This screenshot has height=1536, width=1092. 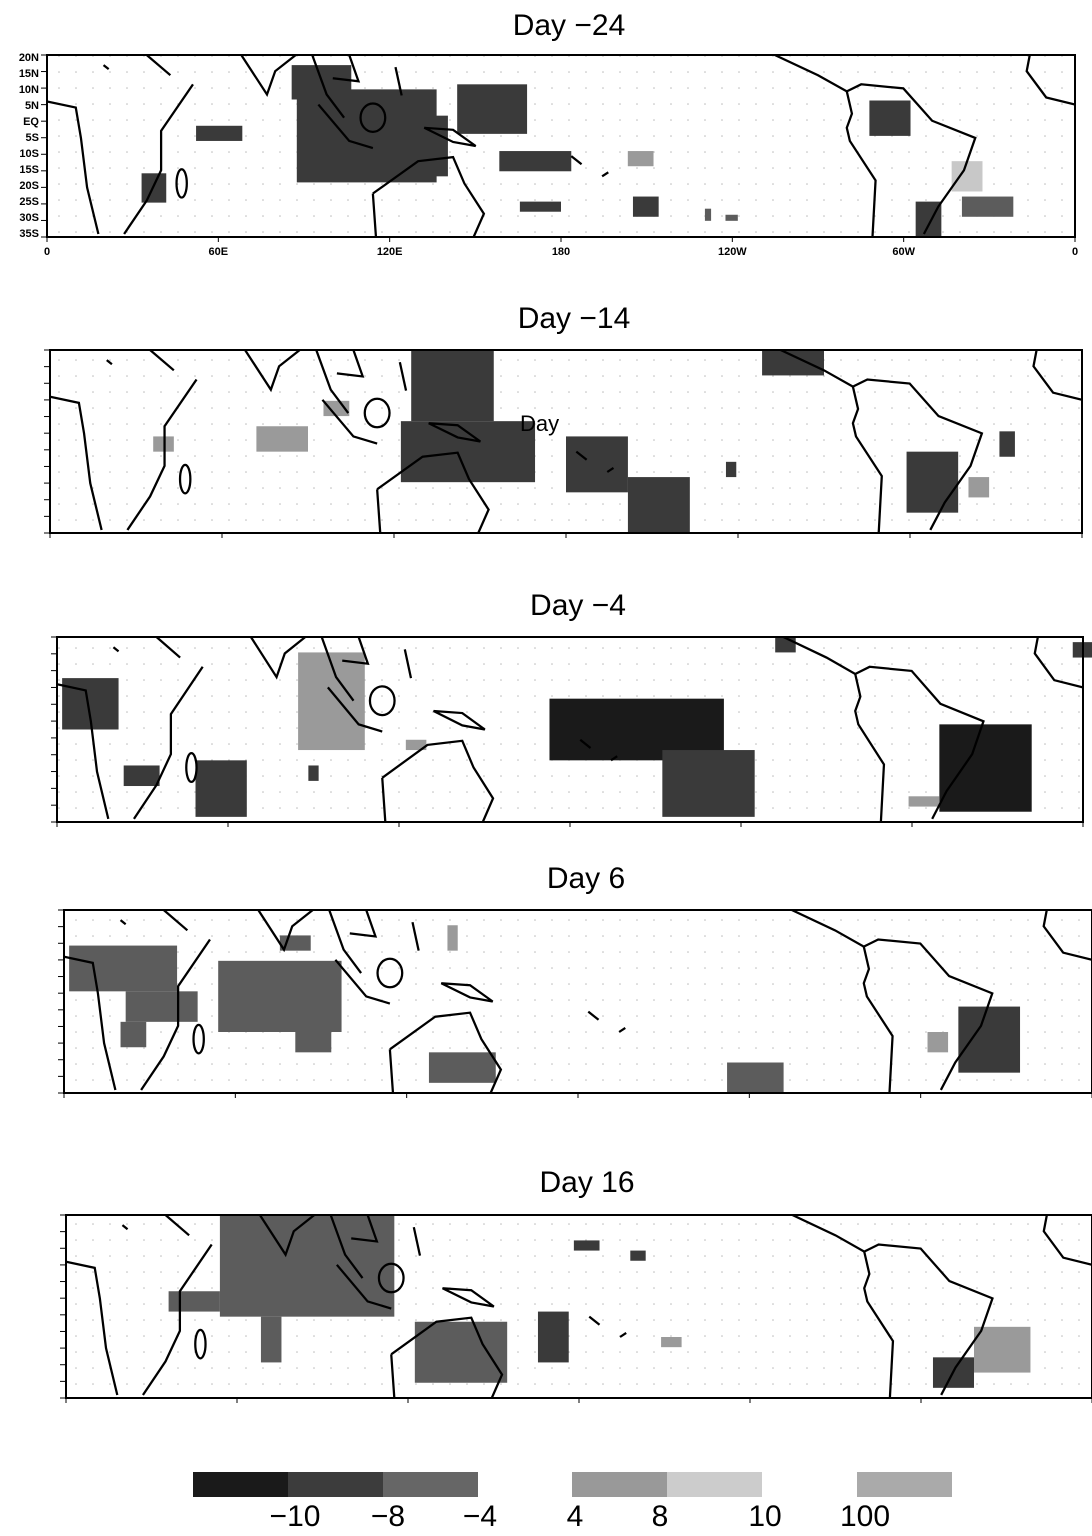 What do you see at coordinates (29, 218) in the screenshot?
I see `lat-label: 30S` at bounding box center [29, 218].